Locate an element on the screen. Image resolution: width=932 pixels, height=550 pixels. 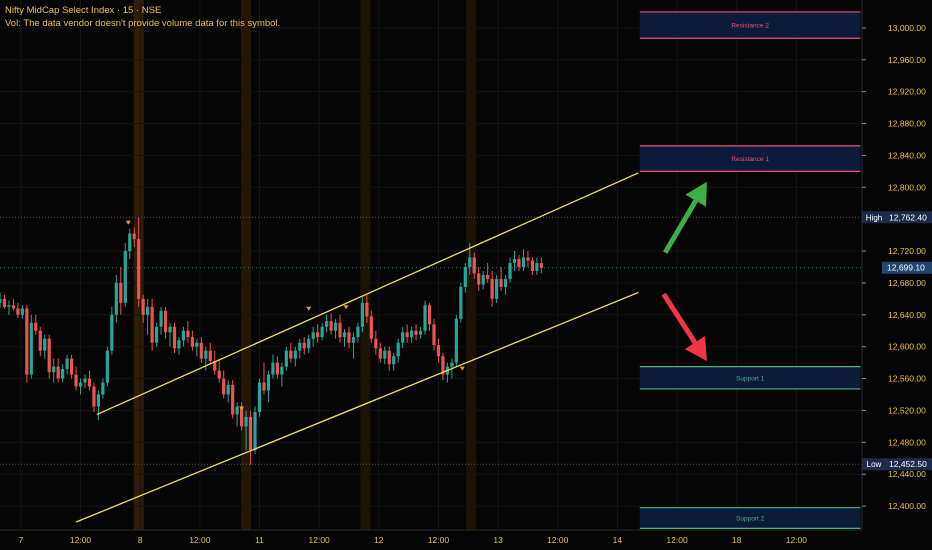
arrow-head is located at coordinates (695, 349).